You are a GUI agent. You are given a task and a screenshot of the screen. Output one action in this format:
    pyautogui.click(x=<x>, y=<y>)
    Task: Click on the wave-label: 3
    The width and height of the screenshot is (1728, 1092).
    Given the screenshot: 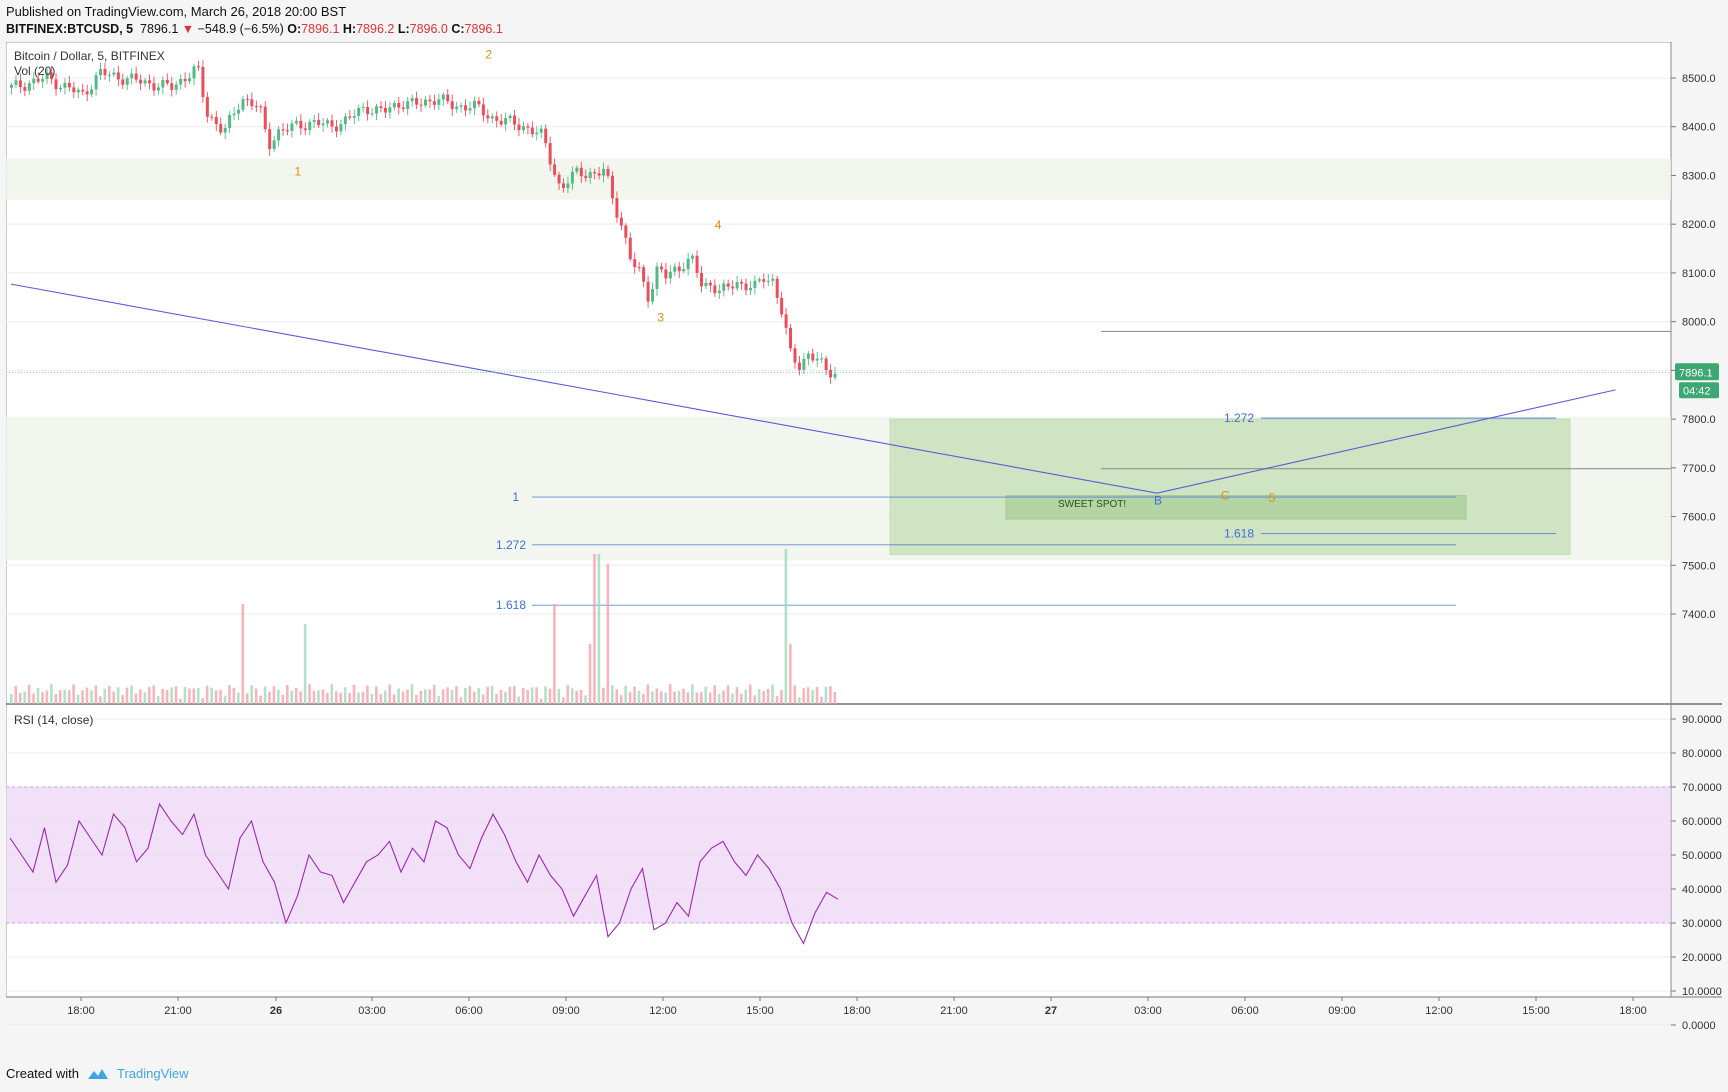 What is the action you would take?
    pyautogui.click(x=660, y=318)
    